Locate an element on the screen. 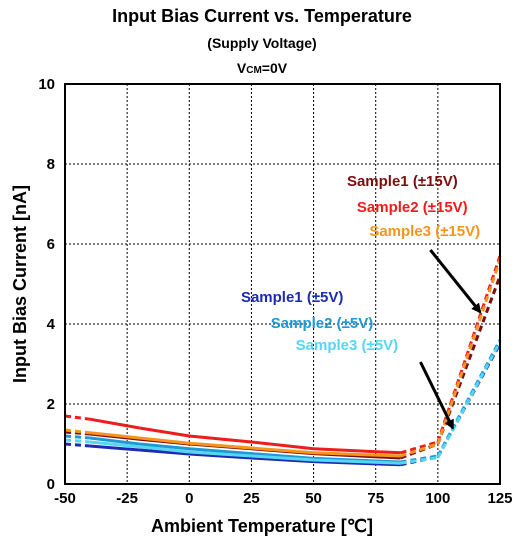 This screenshot has width=517, height=546. y-tick-label: 8 is located at coordinates (51, 164).